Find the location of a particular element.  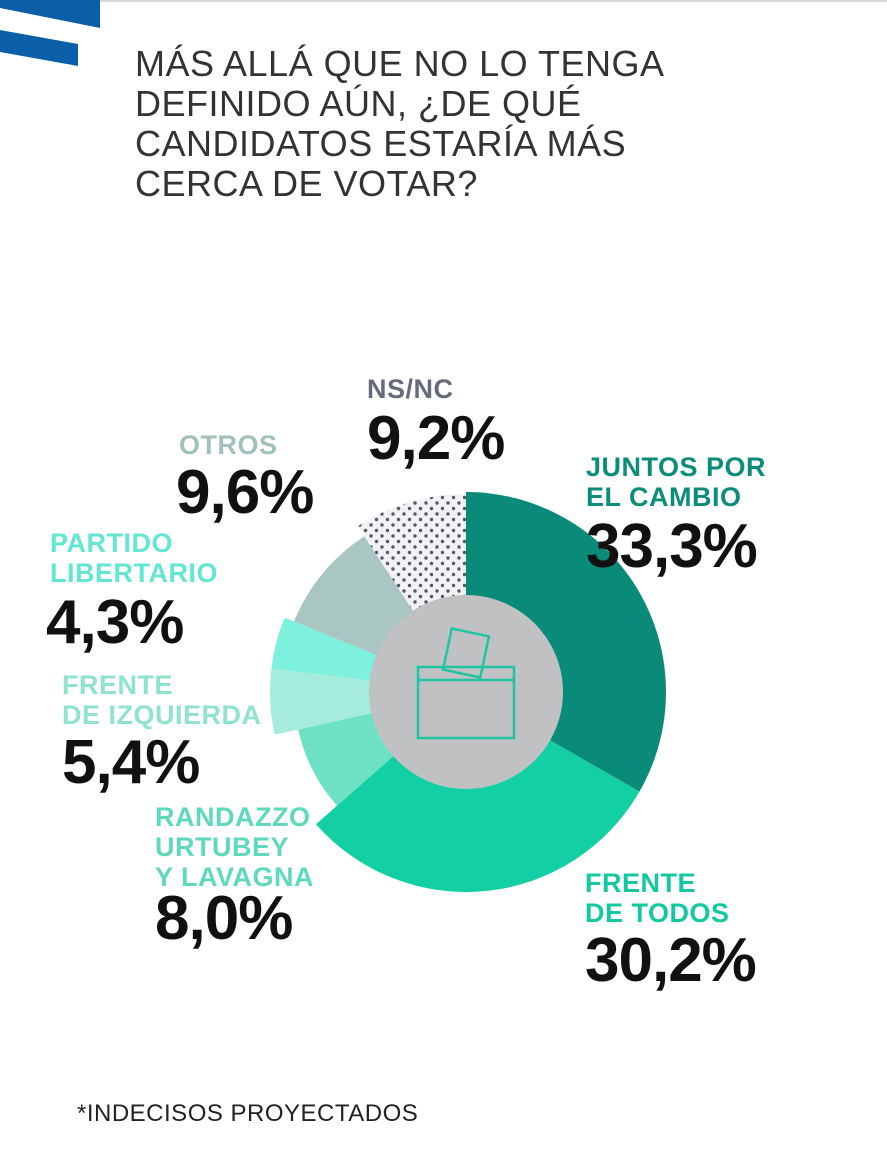

label-nsnc: NS/NC is located at coordinates (410, 389).